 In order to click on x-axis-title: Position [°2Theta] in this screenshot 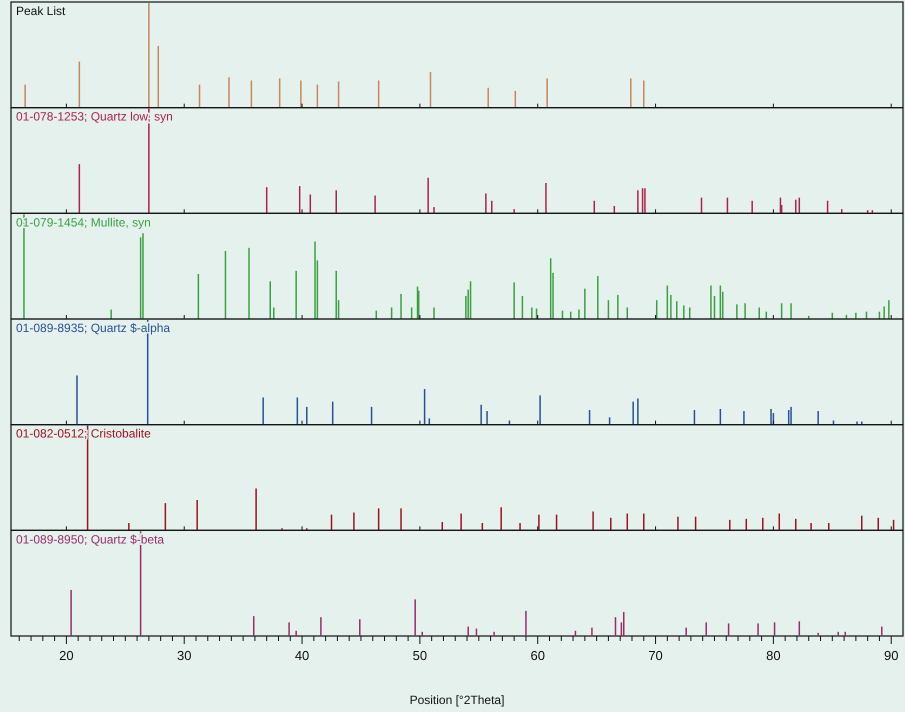, I will do `click(457, 700)`.